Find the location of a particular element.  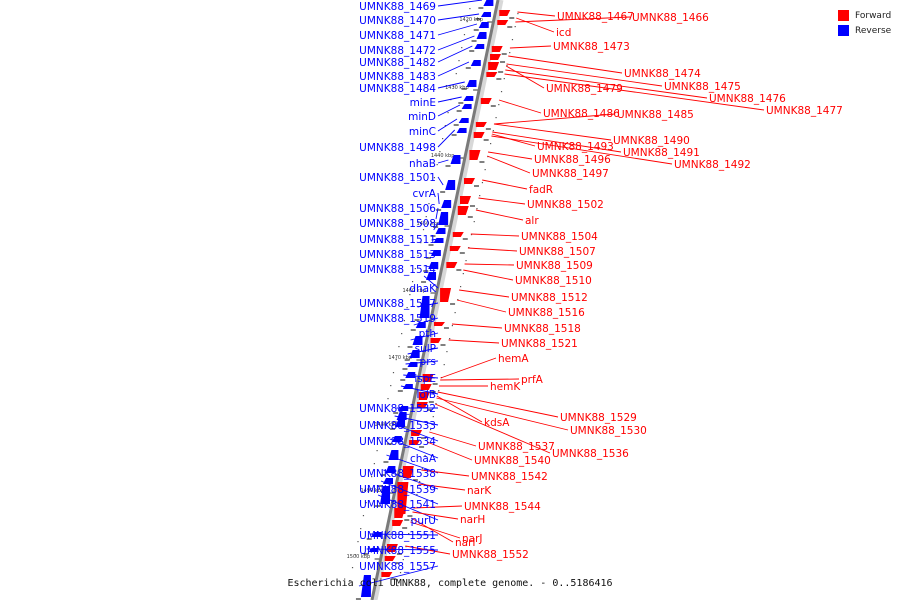

tick-mark: 1500 kbp is located at coordinates (363, 557).